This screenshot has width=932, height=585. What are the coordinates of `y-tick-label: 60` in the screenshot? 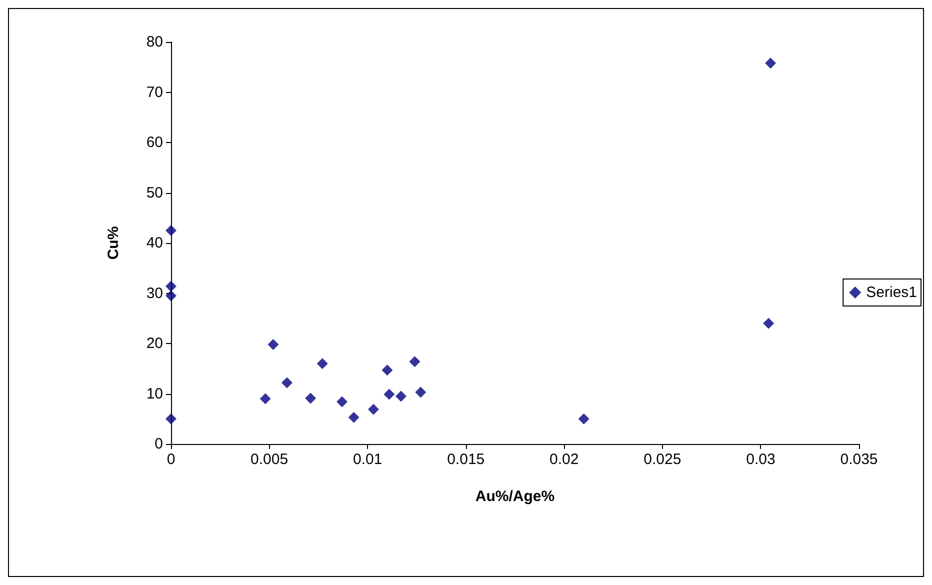 It's located at (154, 142).